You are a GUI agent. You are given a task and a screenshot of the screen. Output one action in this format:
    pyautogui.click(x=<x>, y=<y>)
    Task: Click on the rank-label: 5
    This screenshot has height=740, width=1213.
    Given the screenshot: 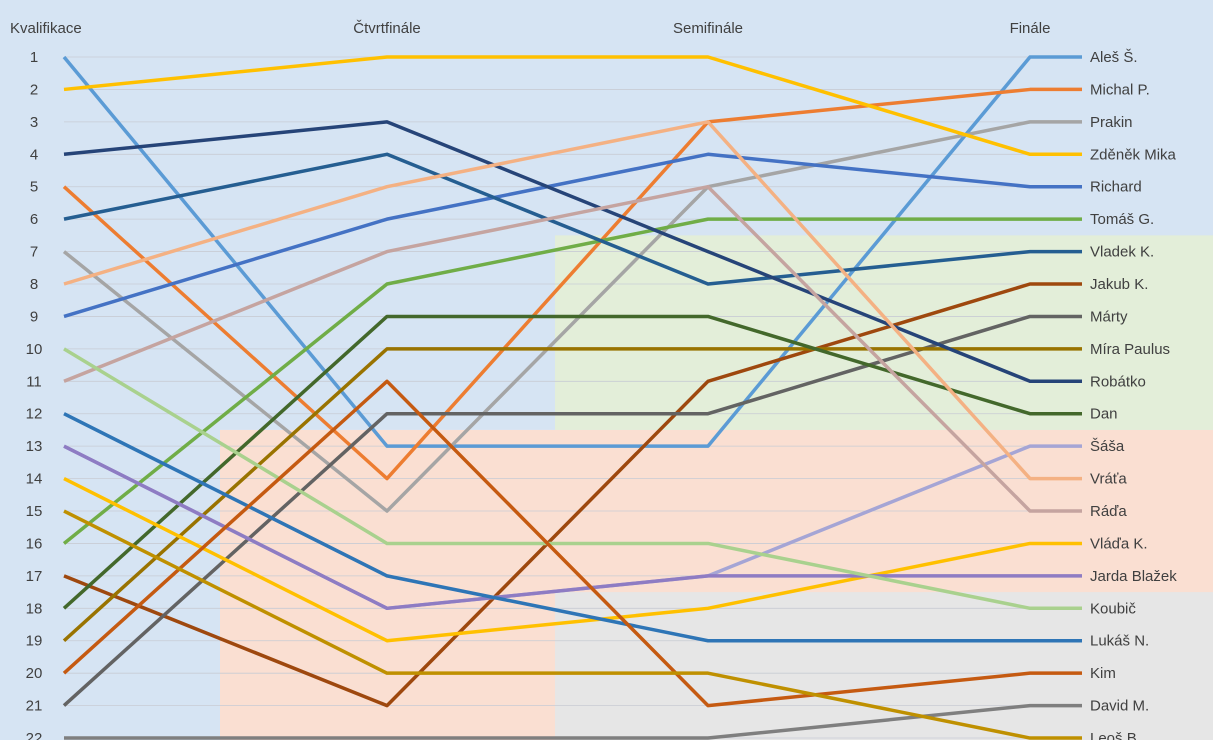 What is the action you would take?
    pyautogui.click(x=34, y=187)
    